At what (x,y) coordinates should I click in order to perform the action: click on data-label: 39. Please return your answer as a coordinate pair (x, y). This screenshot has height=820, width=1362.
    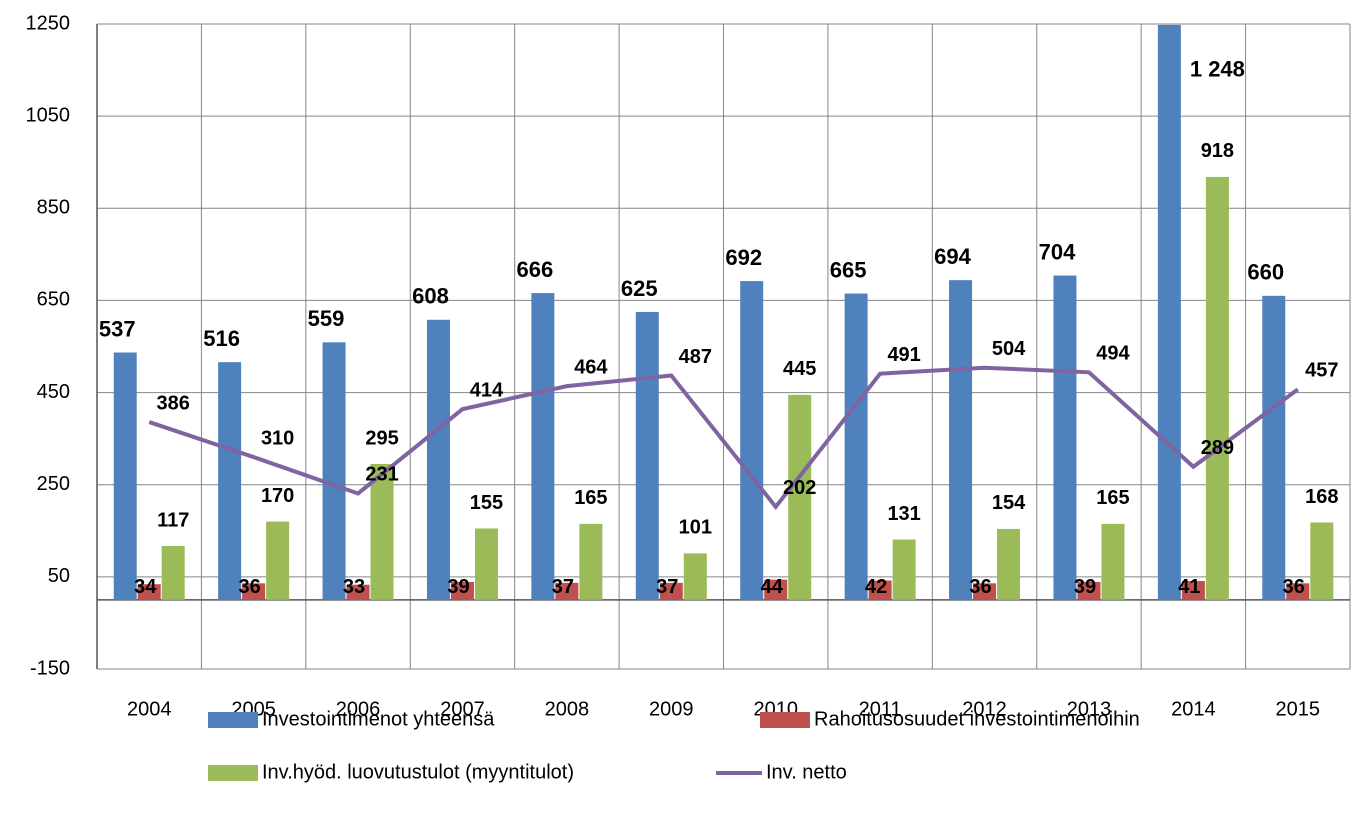
    Looking at the image, I should click on (458, 587).